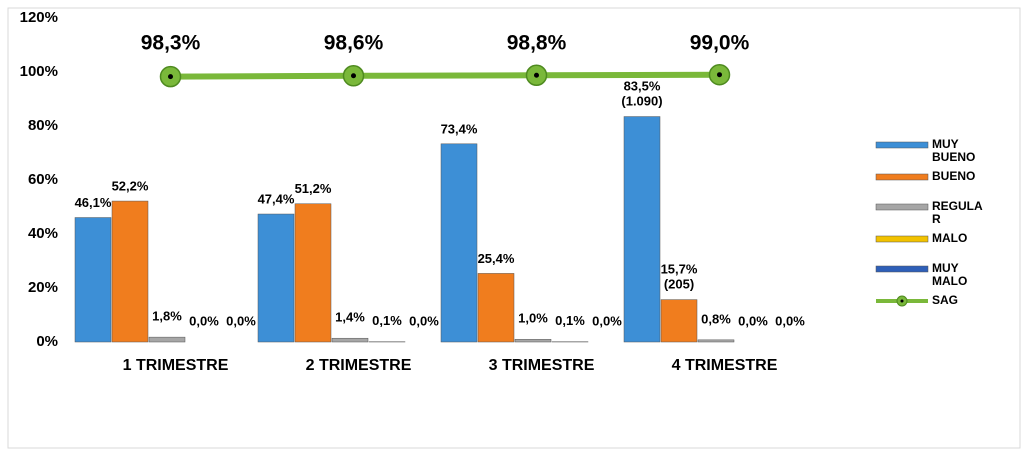 Image resolution: width=1028 pixels, height=451 pixels. I want to click on data-label: 99,0%, so click(720, 43).